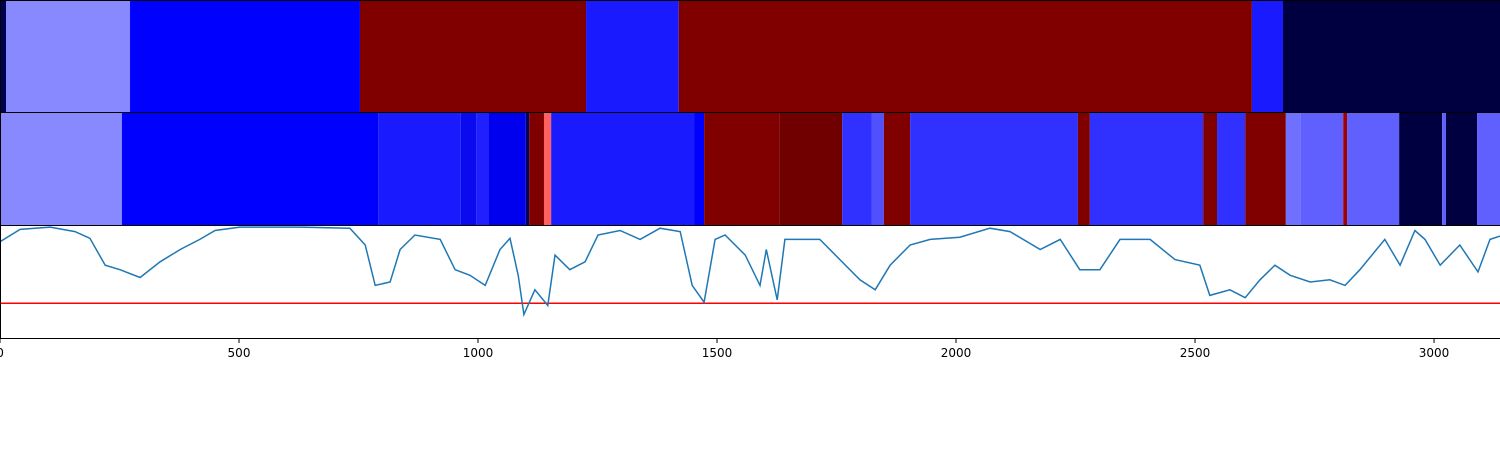  I want to click on x-tick-label: 500, so click(239, 353).